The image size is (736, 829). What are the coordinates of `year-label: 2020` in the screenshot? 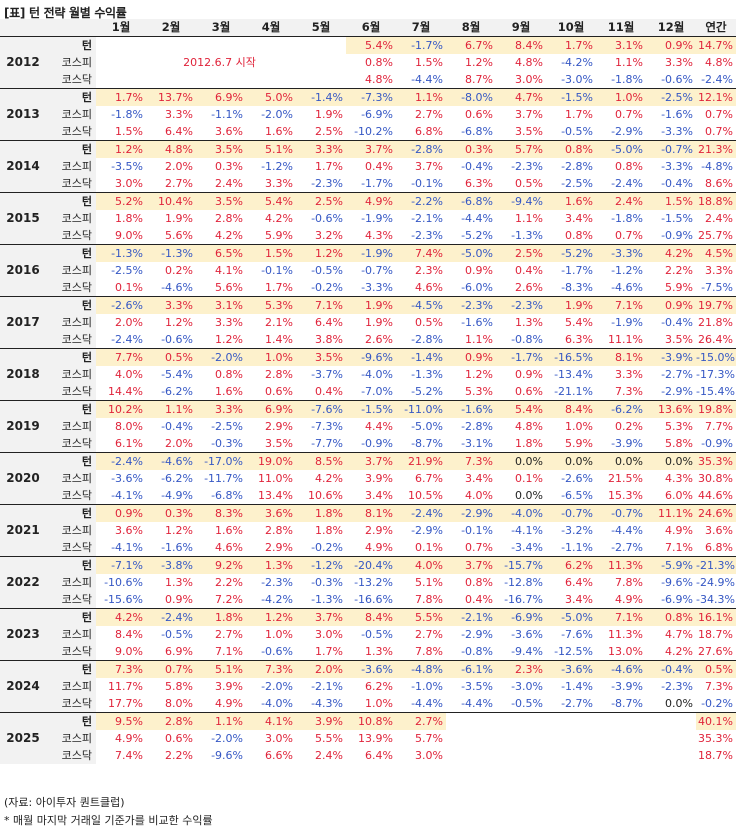 It's located at (23, 478).